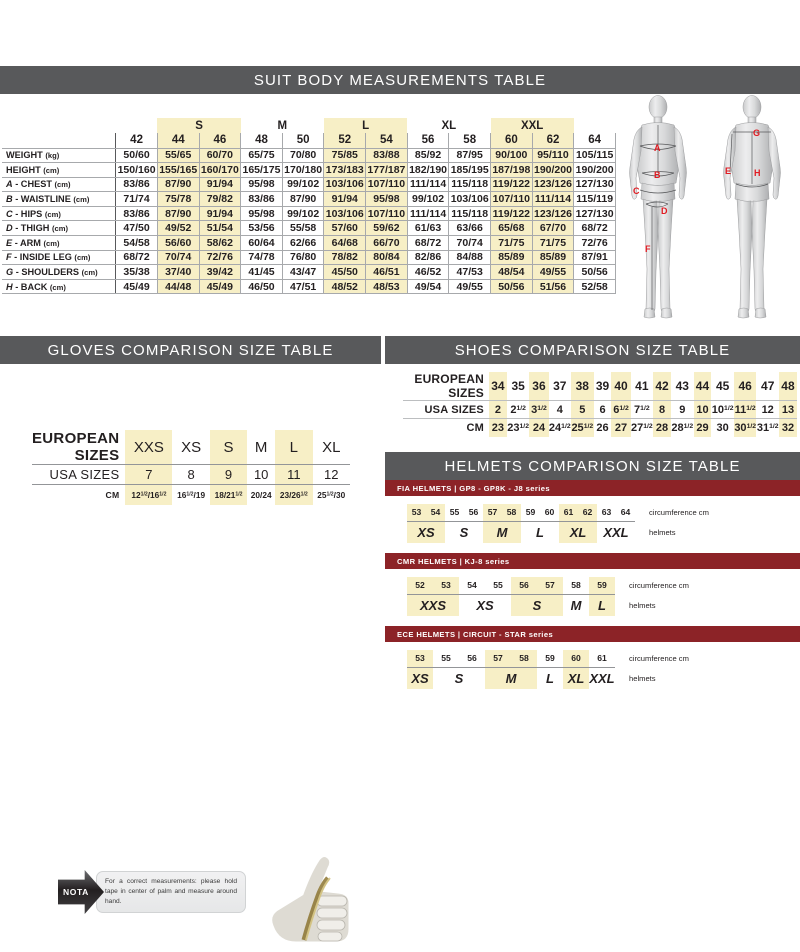 The width and height of the screenshot is (800, 952). What do you see at coordinates (59, 170) in the screenshot?
I see `suit-row-label-height: HEIGHT (cm)` at bounding box center [59, 170].